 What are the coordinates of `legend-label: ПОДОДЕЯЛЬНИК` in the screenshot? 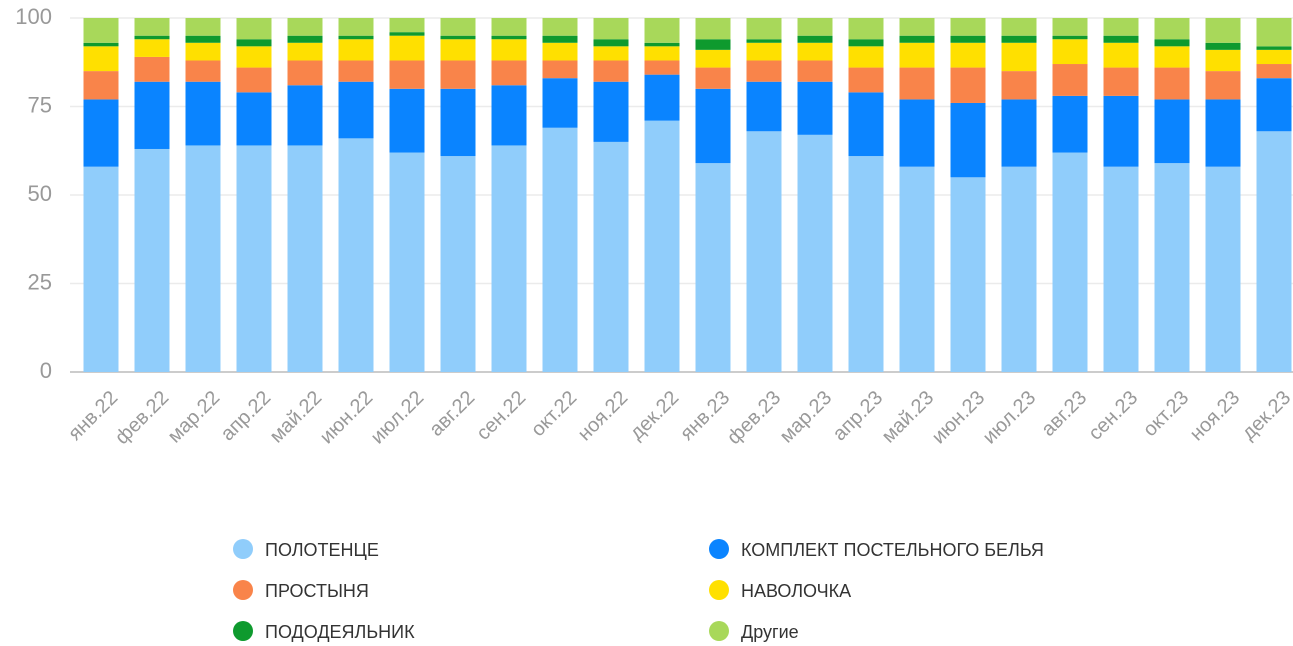 It's located at (340, 632).